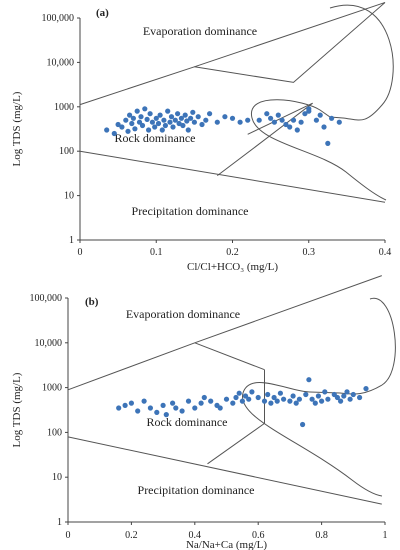 Image resolution: width=400 pixels, height=550 pixels. Describe the element at coordinates (102, 13) in the screenshot. I see `panel-label: (a)` at that location.